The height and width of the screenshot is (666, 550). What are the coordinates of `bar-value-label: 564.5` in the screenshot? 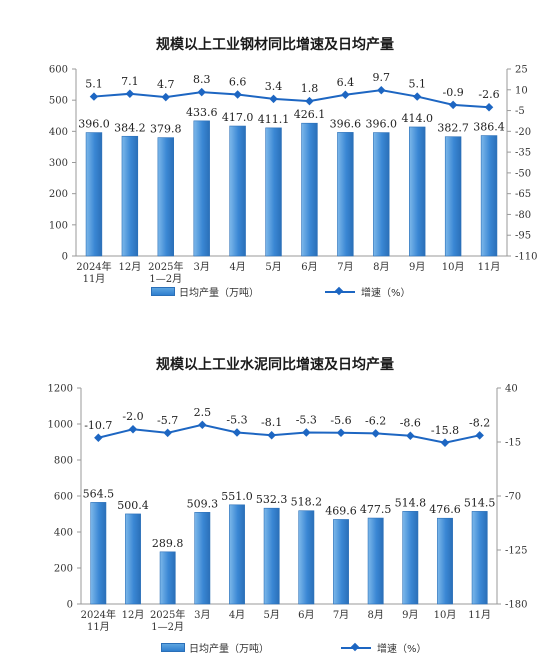 It's located at (99, 493).